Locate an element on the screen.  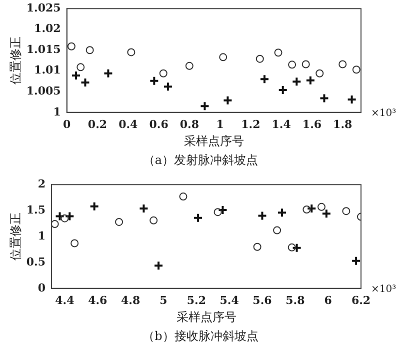
x-tick-label: 4.4 is located at coordinates (65, 300).